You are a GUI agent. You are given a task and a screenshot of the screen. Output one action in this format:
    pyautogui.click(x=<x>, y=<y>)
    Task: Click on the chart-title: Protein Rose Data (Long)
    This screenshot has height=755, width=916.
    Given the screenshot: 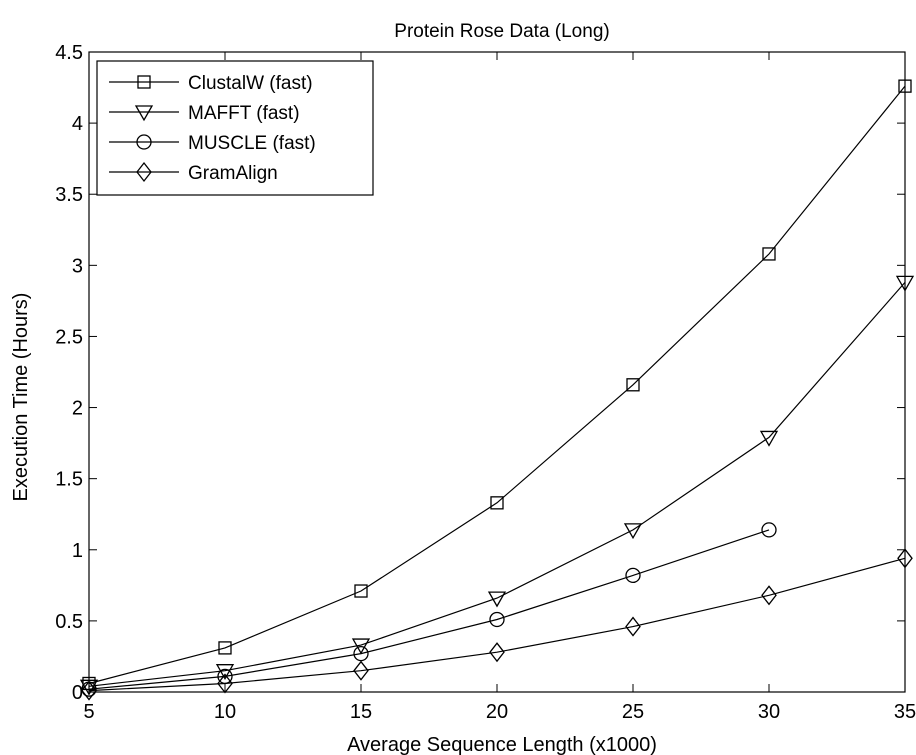 What is the action you would take?
    pyautogui.click(x=501, y=31)
    